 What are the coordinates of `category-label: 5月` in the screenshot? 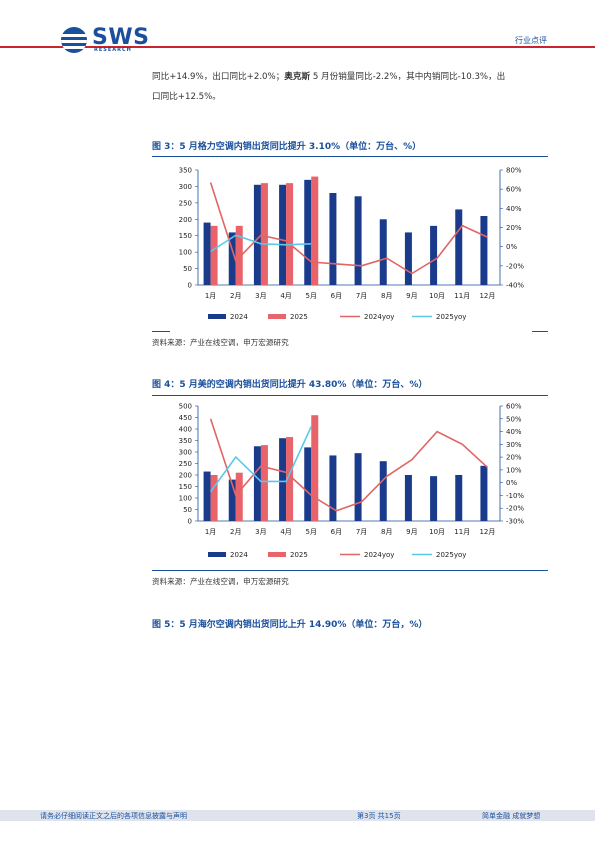 It's located at (311, 532).